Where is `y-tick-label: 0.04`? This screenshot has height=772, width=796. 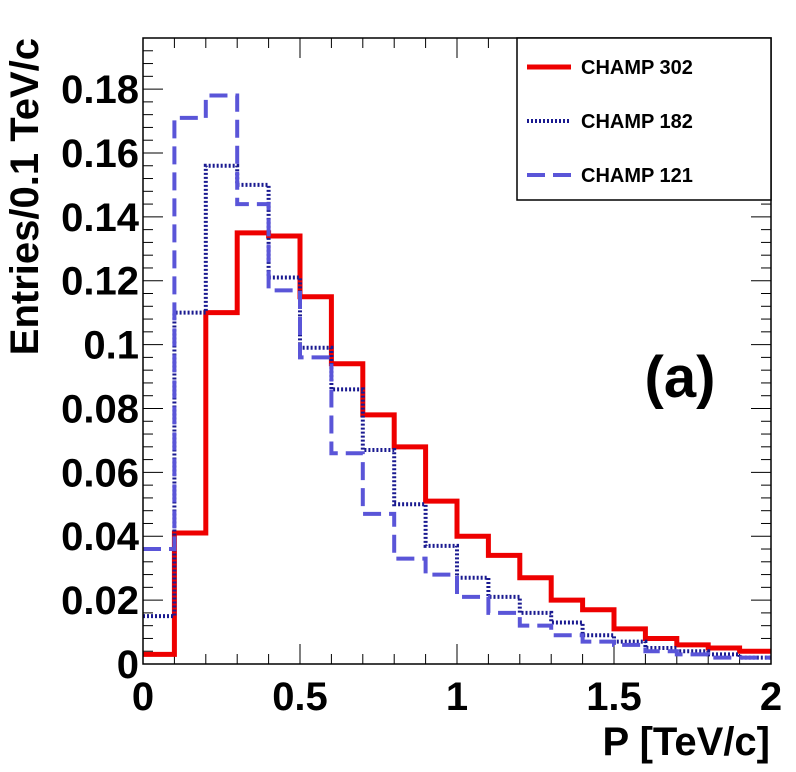 y-tick-label: 0.04 is located at coordinates (100, 537).